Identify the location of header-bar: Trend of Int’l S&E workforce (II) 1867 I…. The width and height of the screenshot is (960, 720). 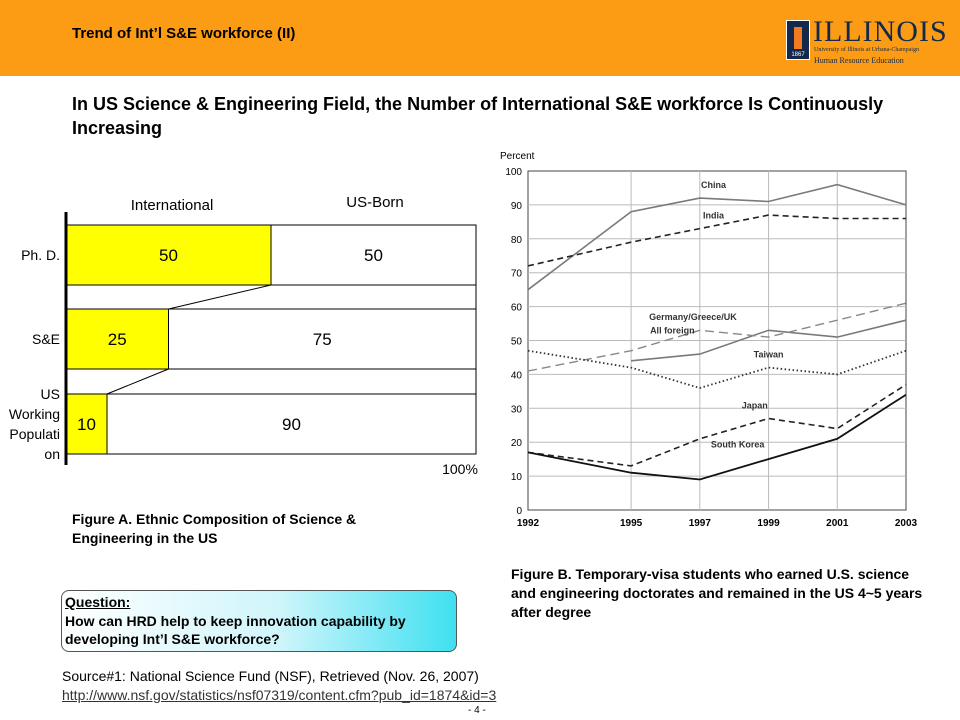
(480, 38).